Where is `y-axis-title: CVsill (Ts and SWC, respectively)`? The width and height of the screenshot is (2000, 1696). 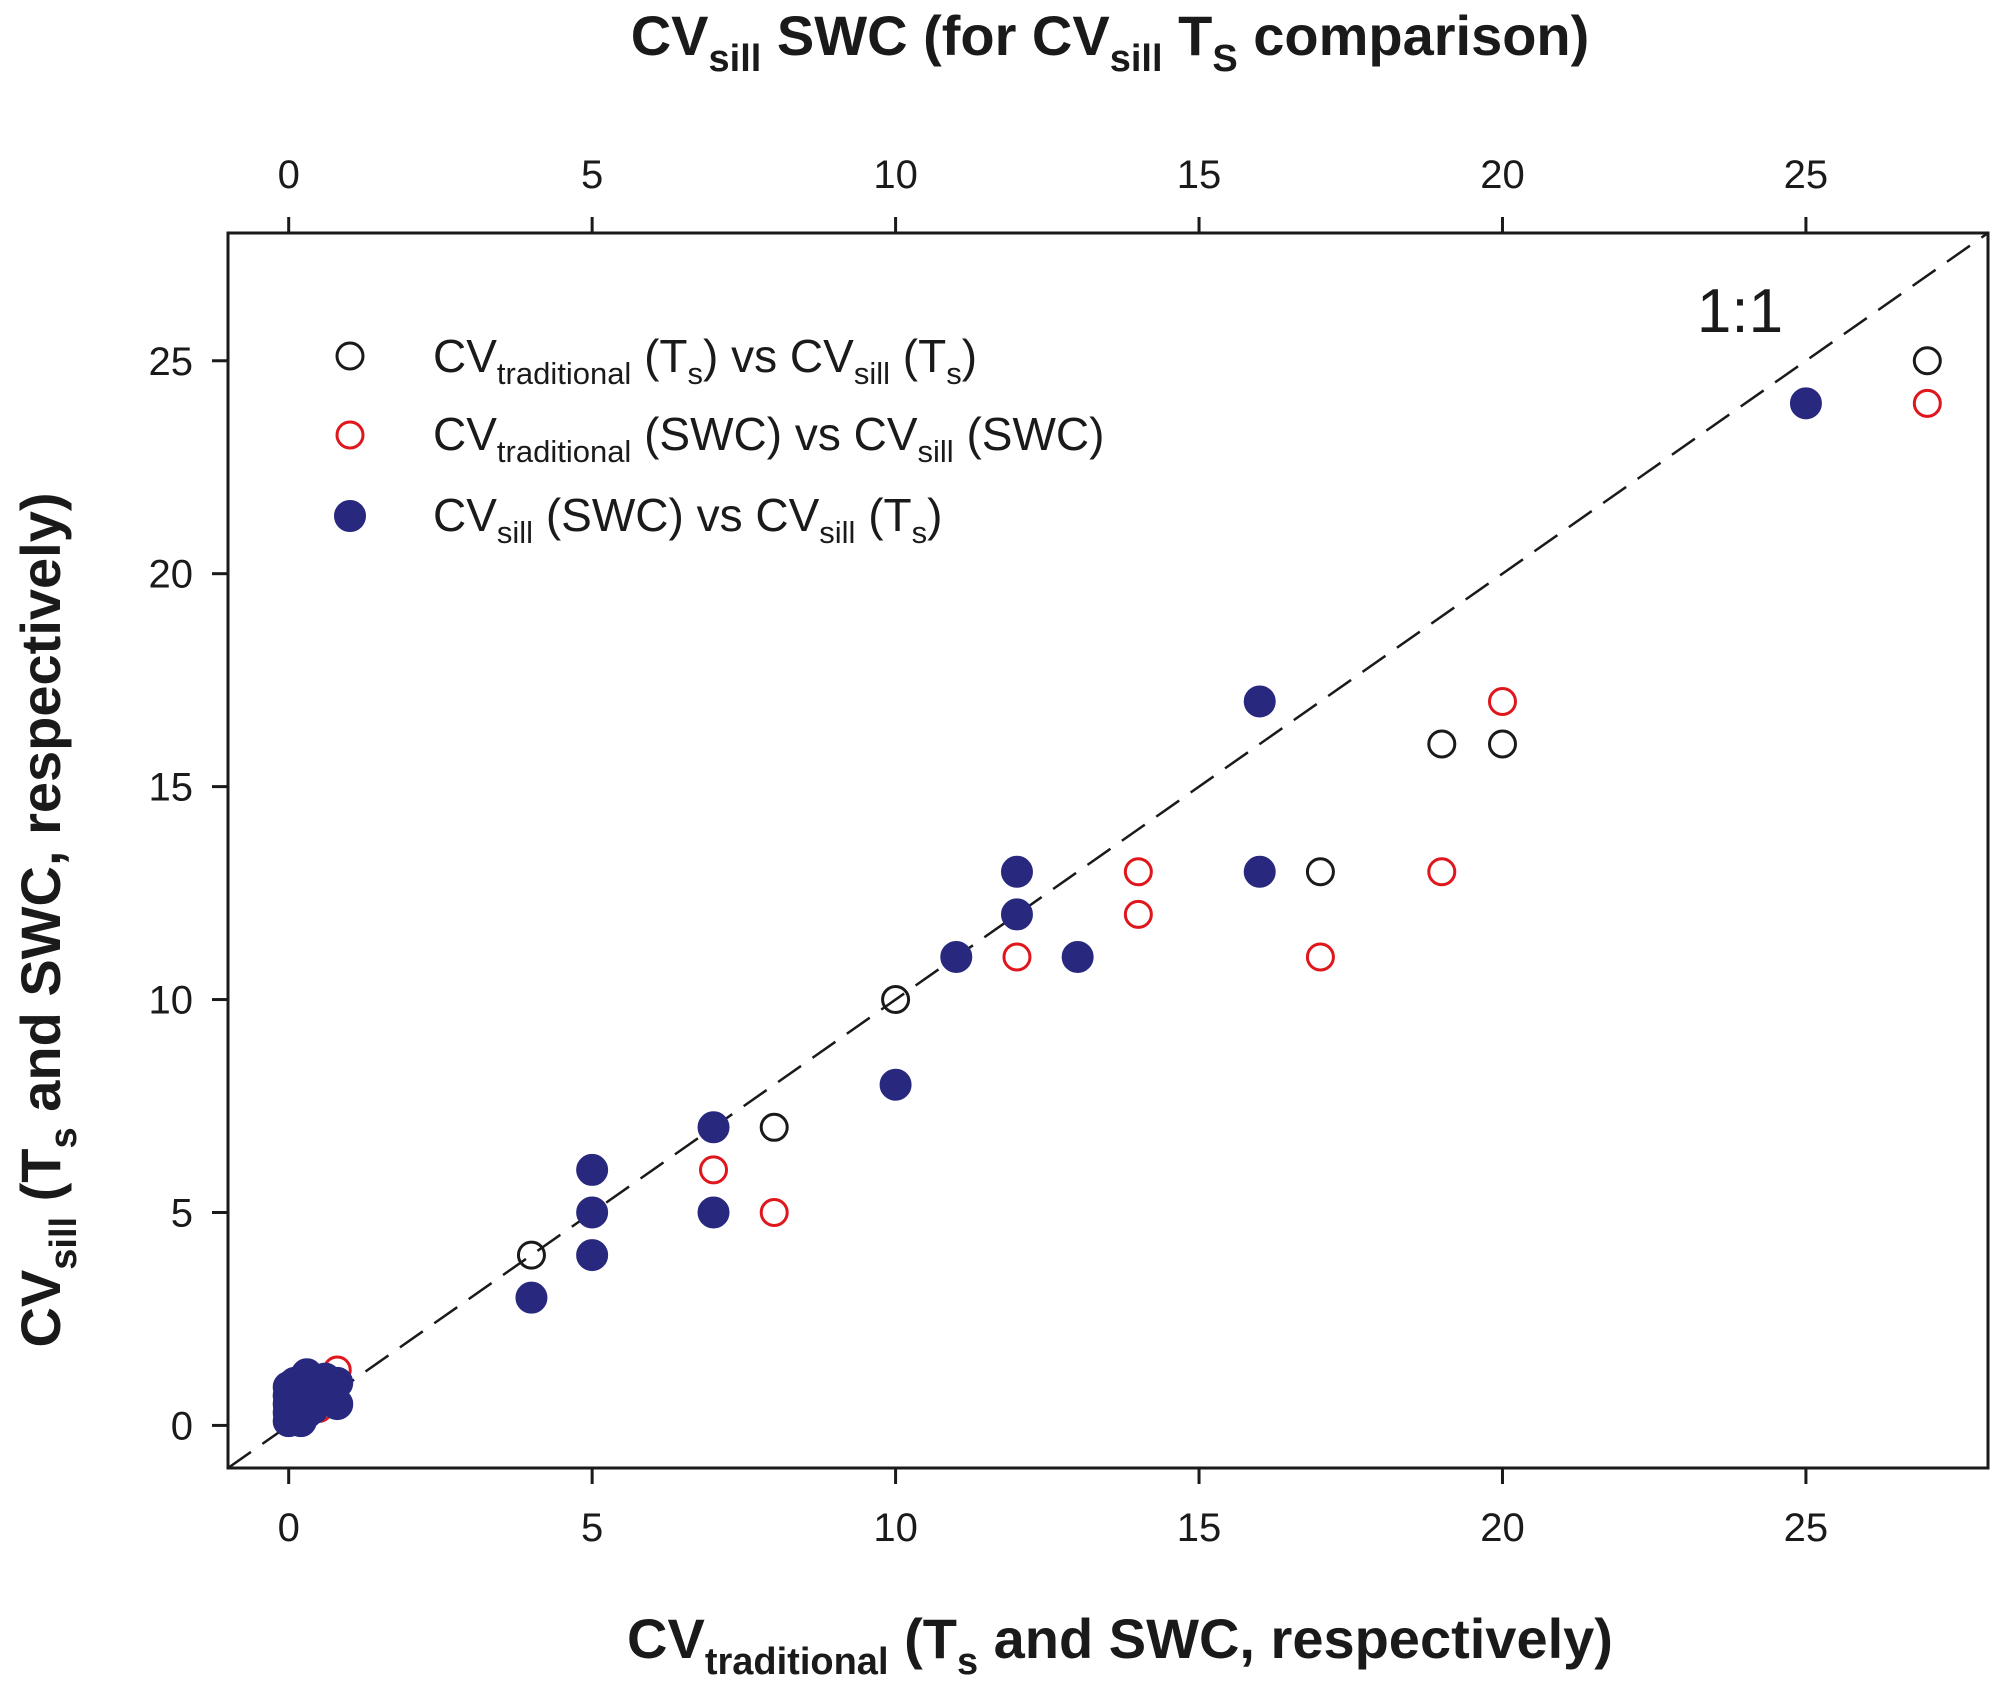
y-axis-title: CVsill (Ts and SWC, respectively) is located at coordinates (47, 919).